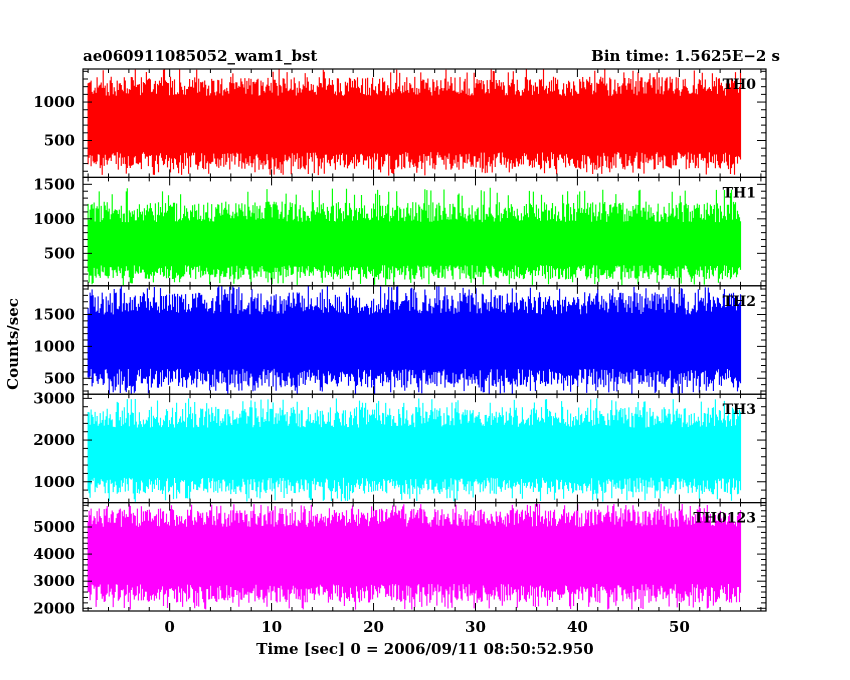 Image resolution: width=850 pixels, height=680 pixels. I want to click on panel-label-th2: TH2, so click(739, 302).